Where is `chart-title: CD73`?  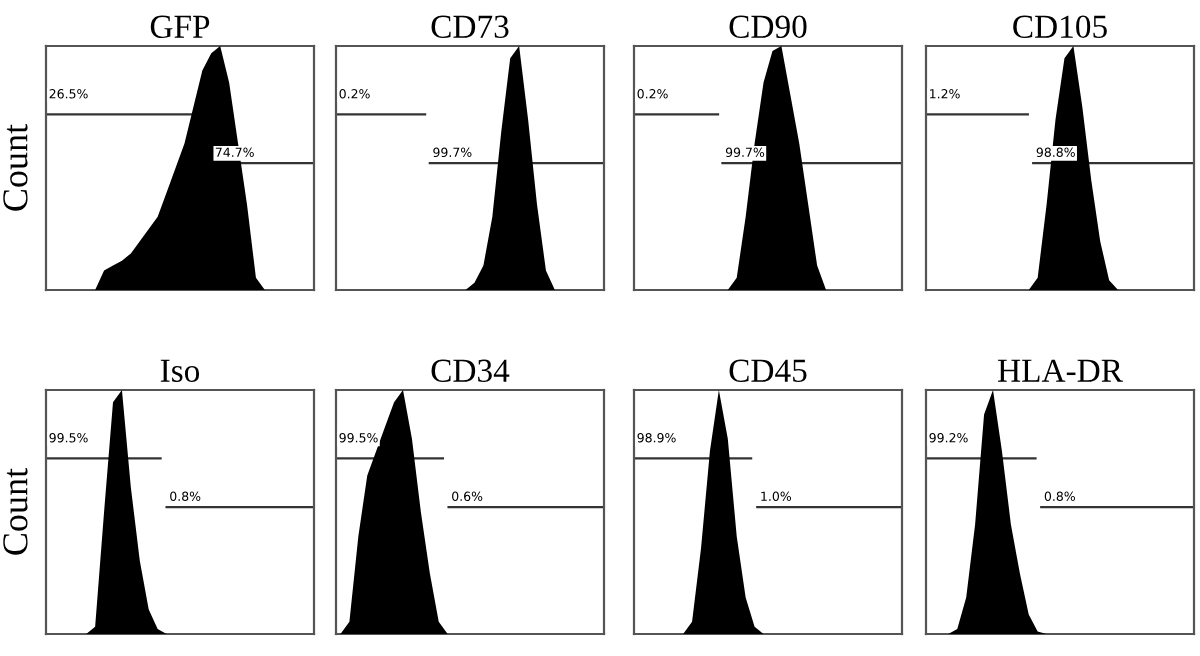 chart-title: CD73 is located at coordinates (470, 26).